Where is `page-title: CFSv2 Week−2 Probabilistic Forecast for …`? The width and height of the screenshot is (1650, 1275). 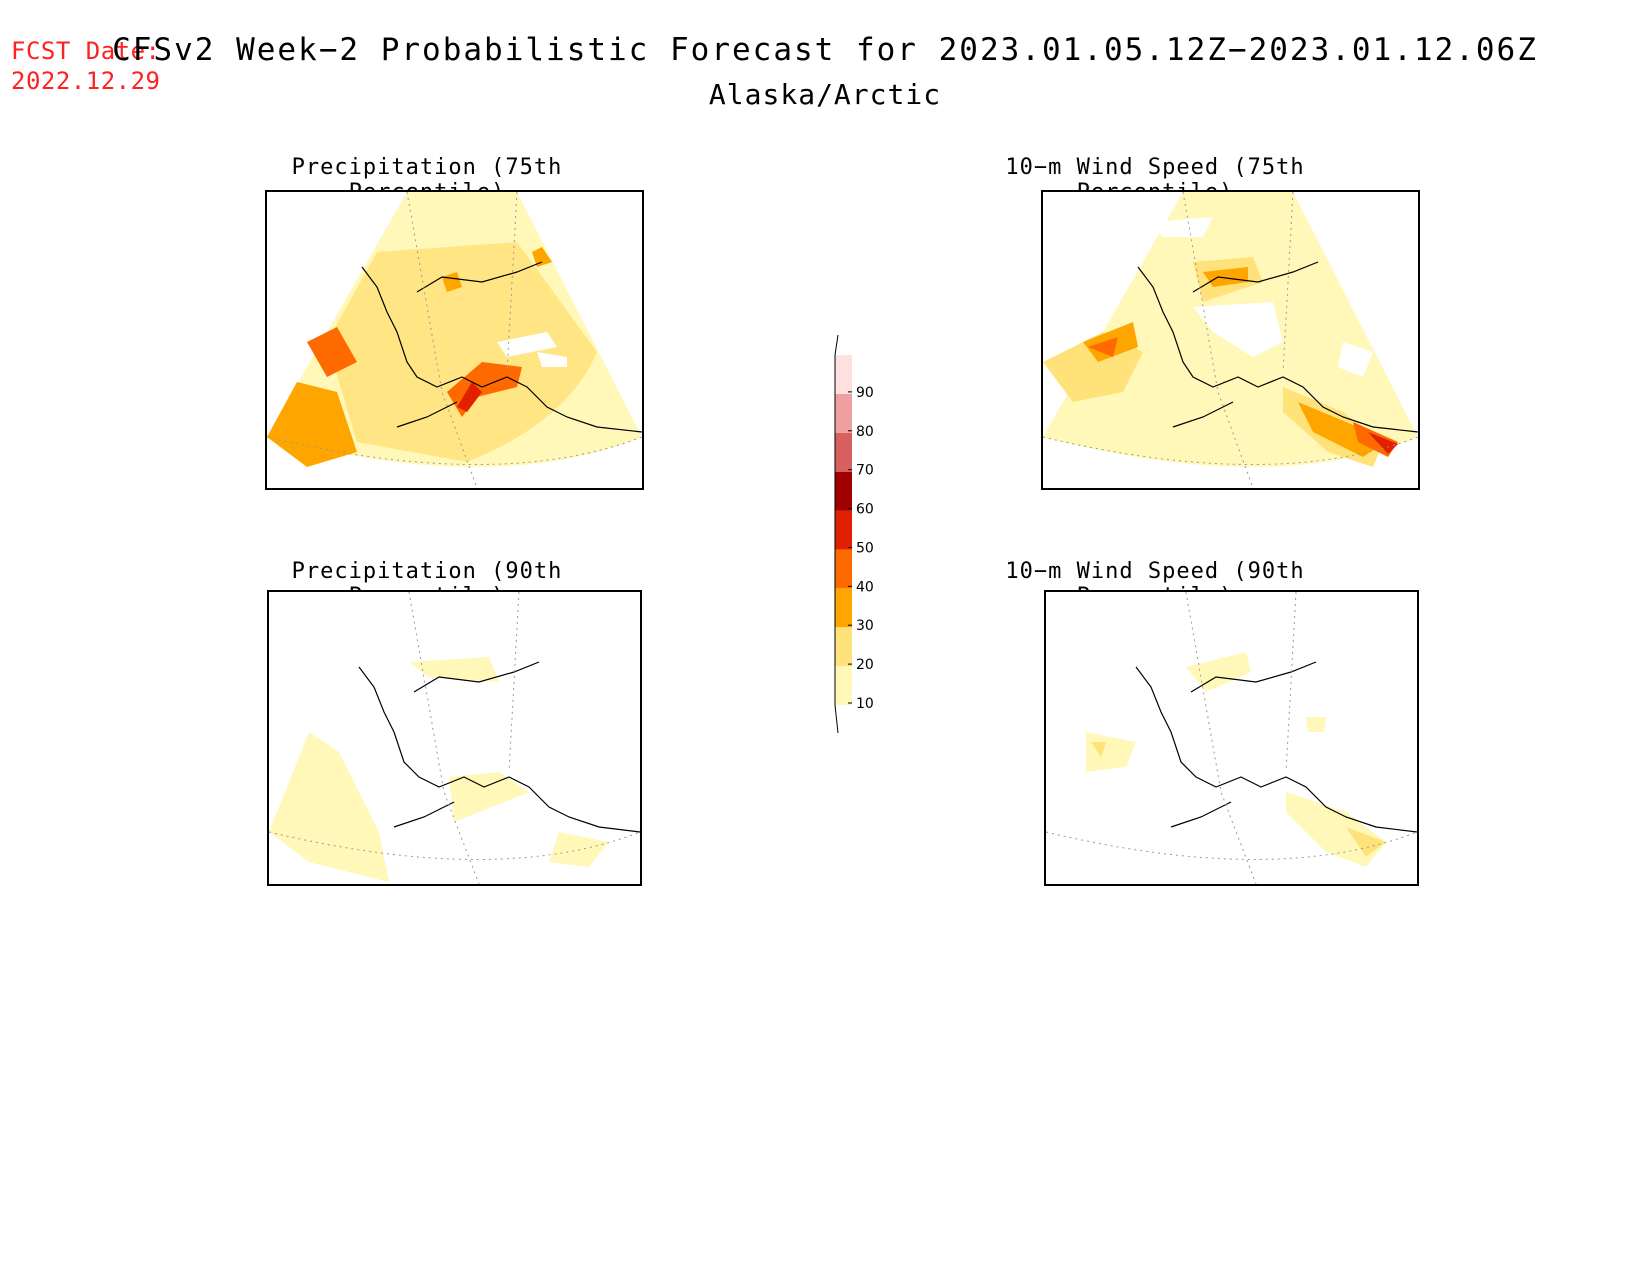
page-title: CFSv2 Week−2 Probabilistic Forecast for … is located at coordinates (825, 50).